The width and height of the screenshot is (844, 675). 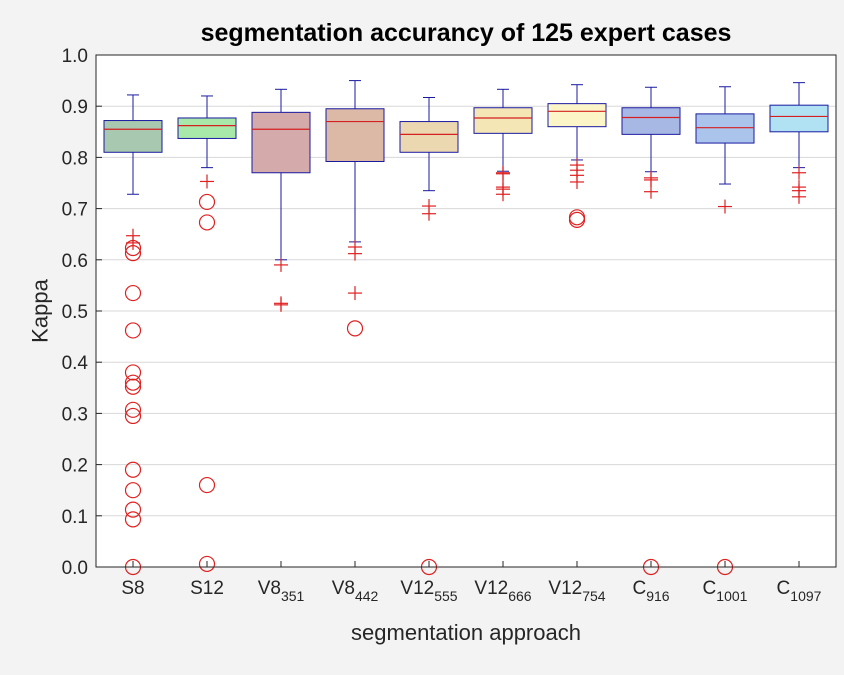 I want to click on x-tick-label: C1097, so click(x=799, y=591).